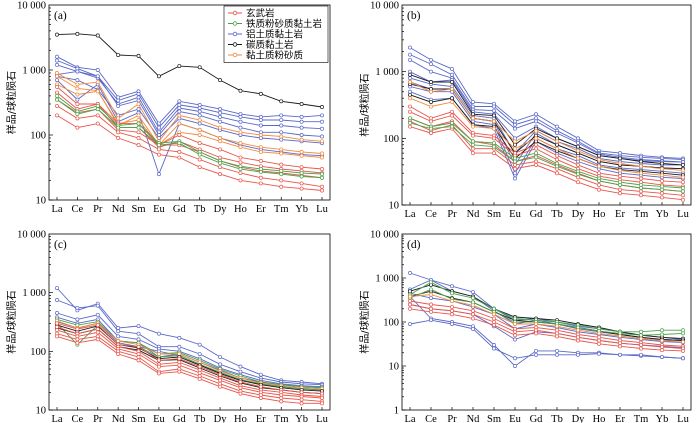 This screenshot has width=700, height=423. I want to click on y-tick-label: 10 000, so click(384, 6).